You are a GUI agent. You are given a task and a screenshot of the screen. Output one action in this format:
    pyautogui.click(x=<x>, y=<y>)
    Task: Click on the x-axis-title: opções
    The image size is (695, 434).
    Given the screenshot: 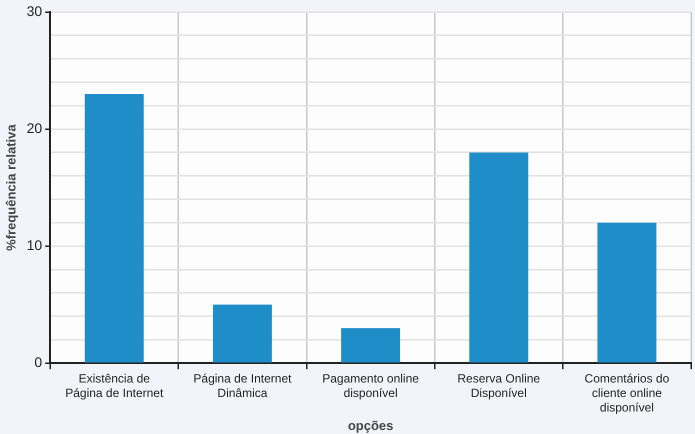 What is the action you would take?
    pyautogui.click(x=371, y=425)
    